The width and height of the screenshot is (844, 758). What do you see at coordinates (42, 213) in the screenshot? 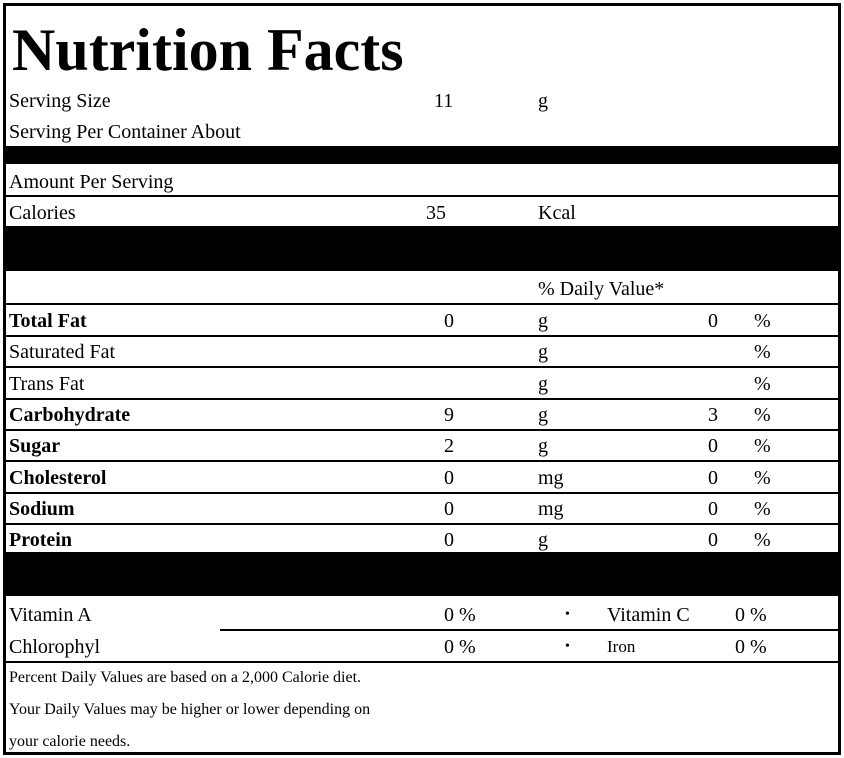
I see `calories-label: Calories` at bounding box center [42, 213].